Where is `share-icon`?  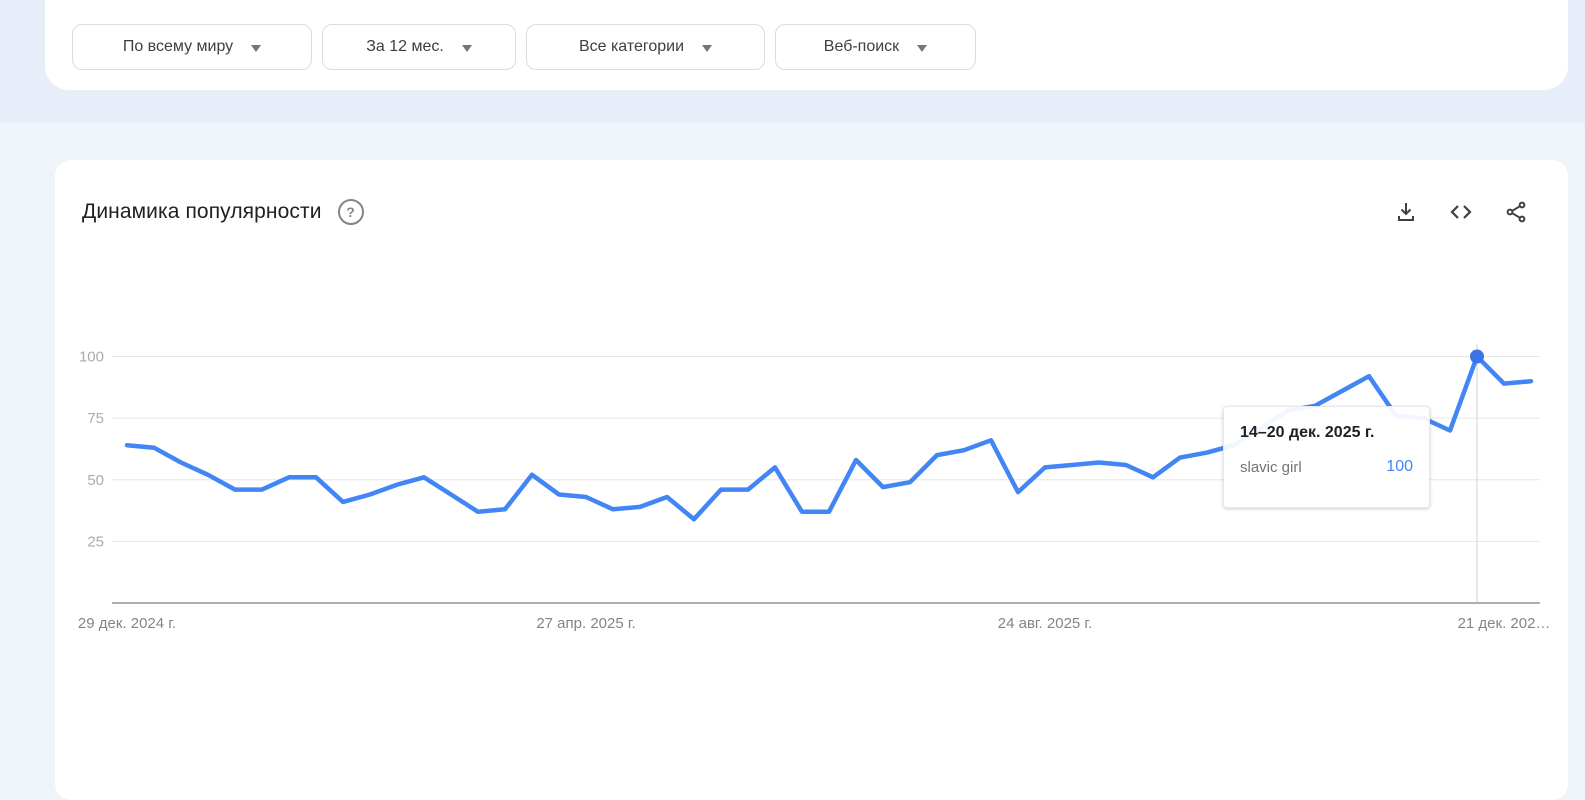 share-icon is located at coordinates (1516, 212).